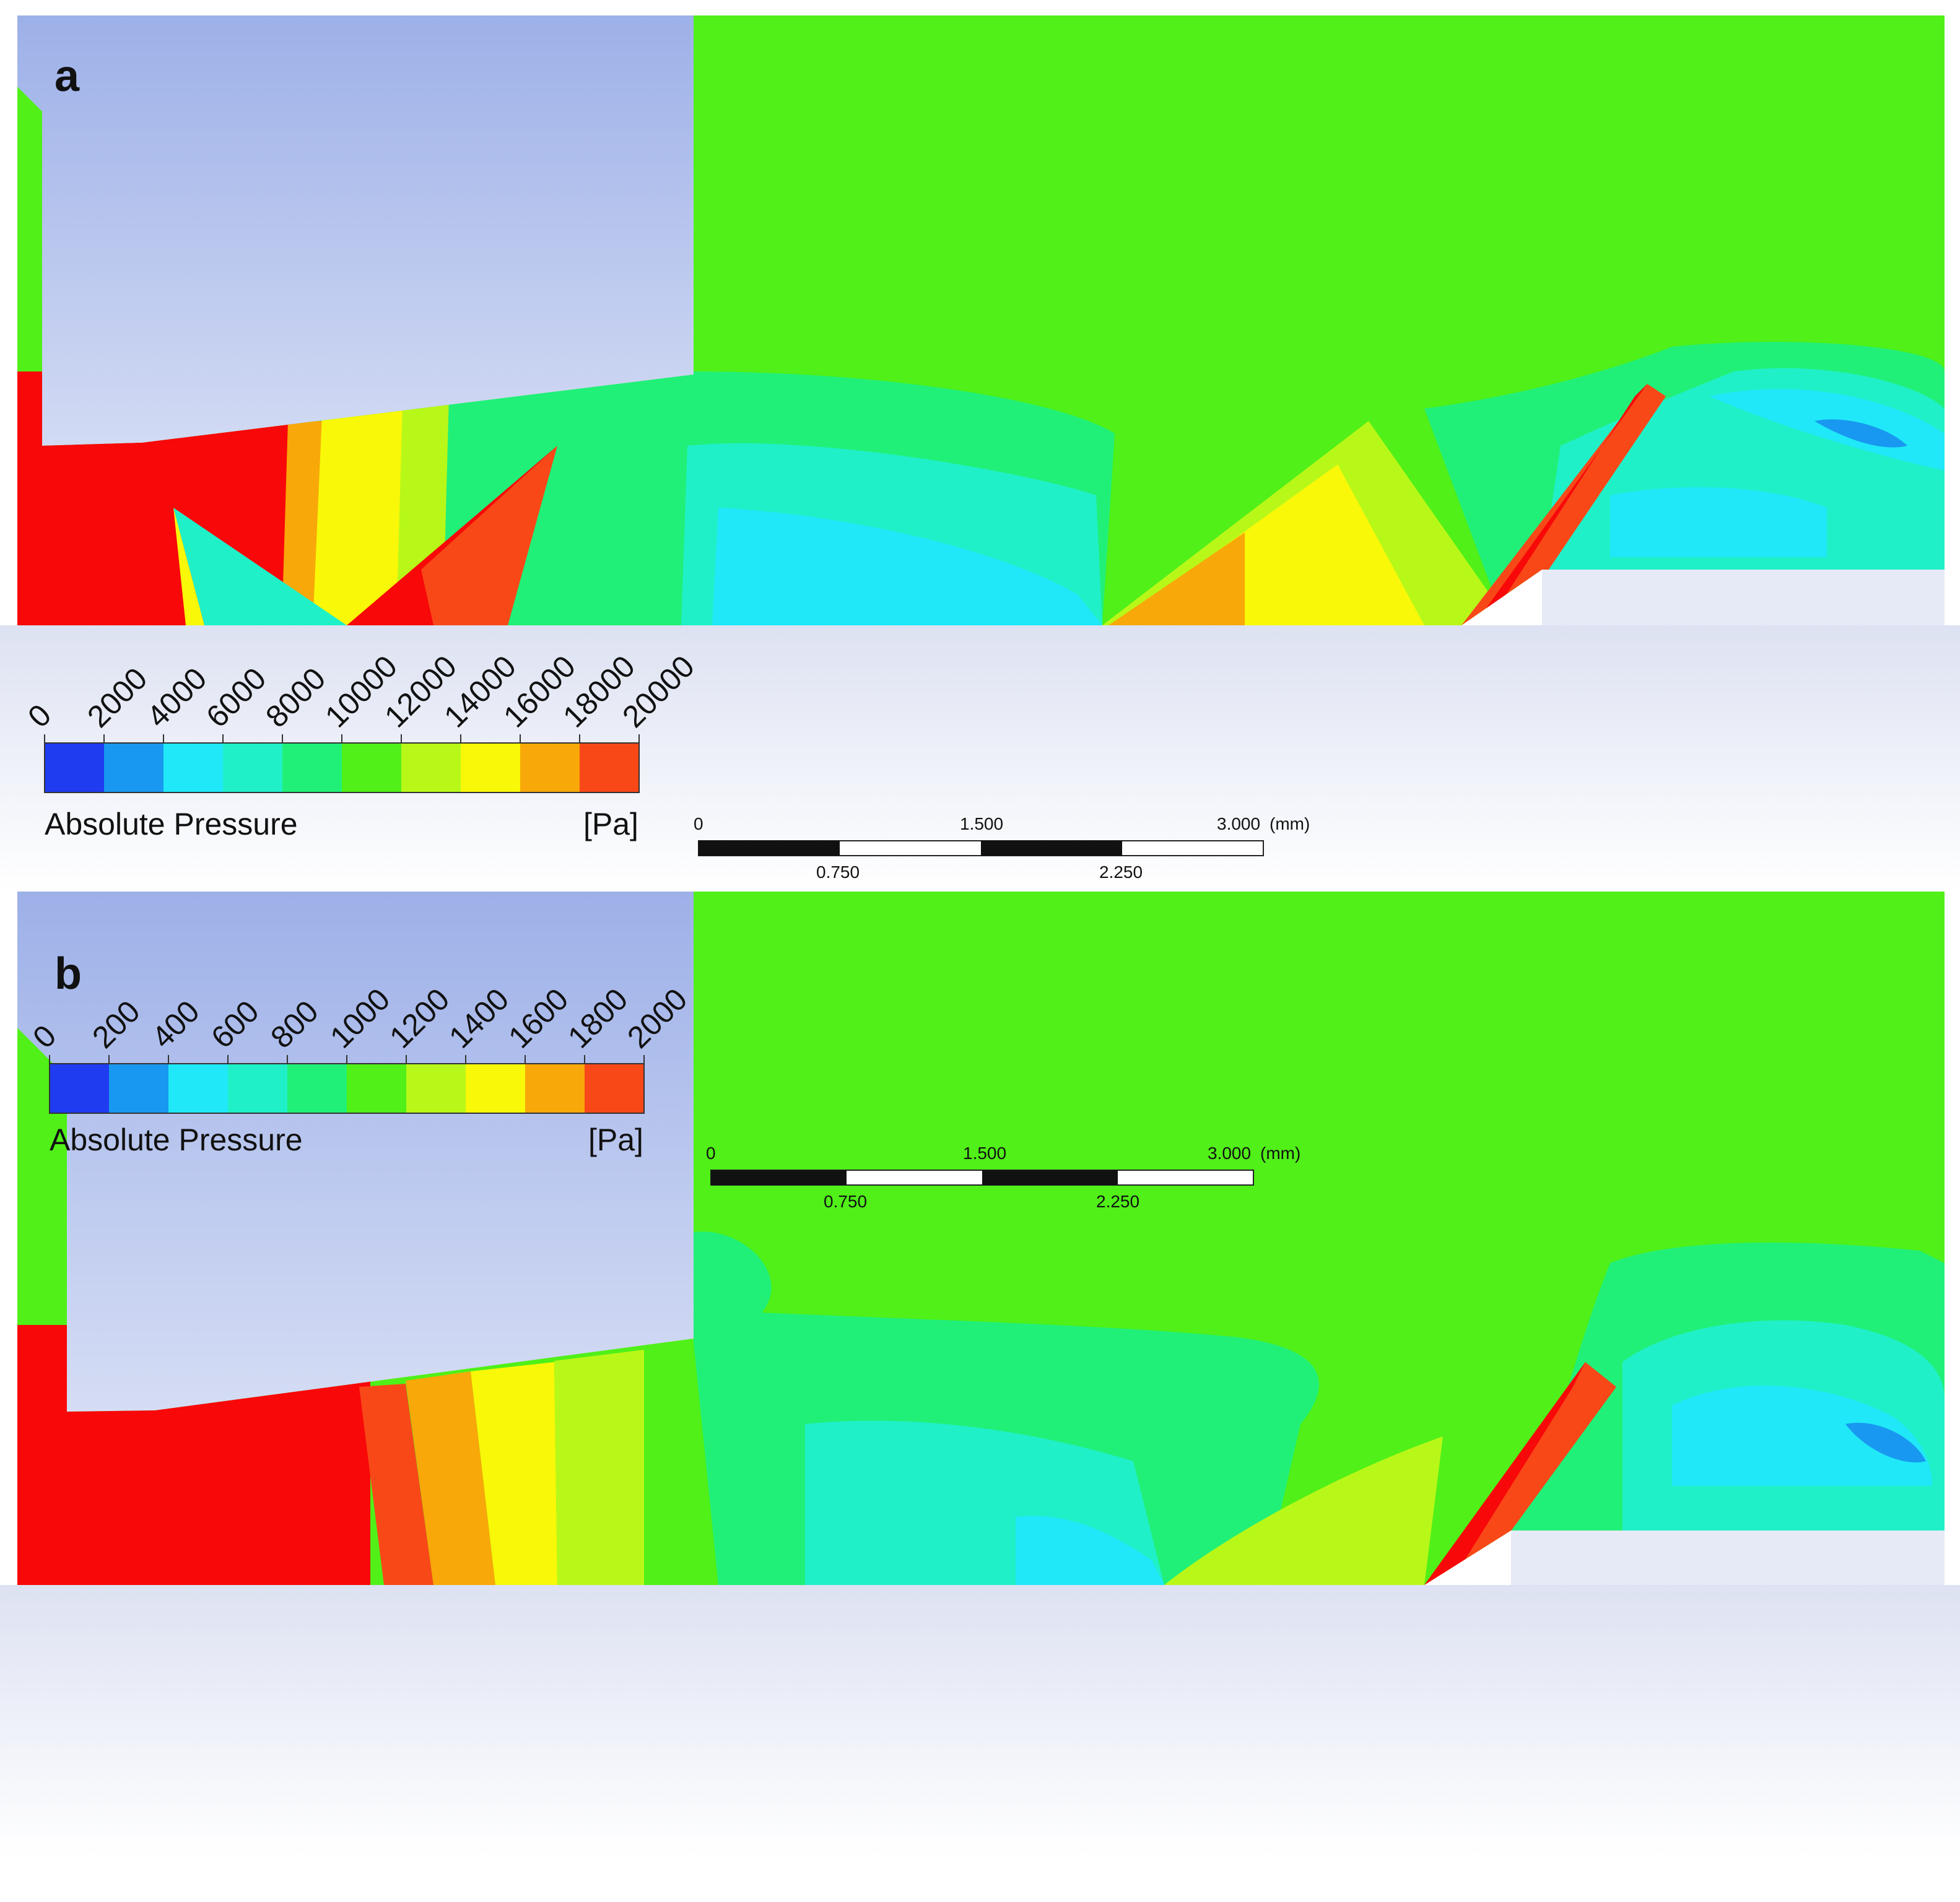  Describe the element at coordinates (1121, 872) in the screenshot. I see `scale-label-2250-a: 2.250` at that location.